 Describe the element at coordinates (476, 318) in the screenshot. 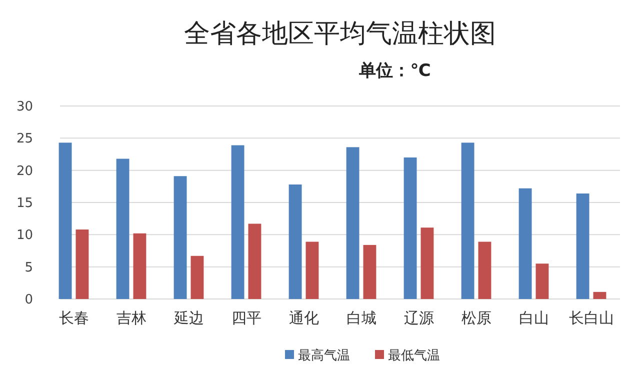

I see `x-tick-label: 松原` at that location.